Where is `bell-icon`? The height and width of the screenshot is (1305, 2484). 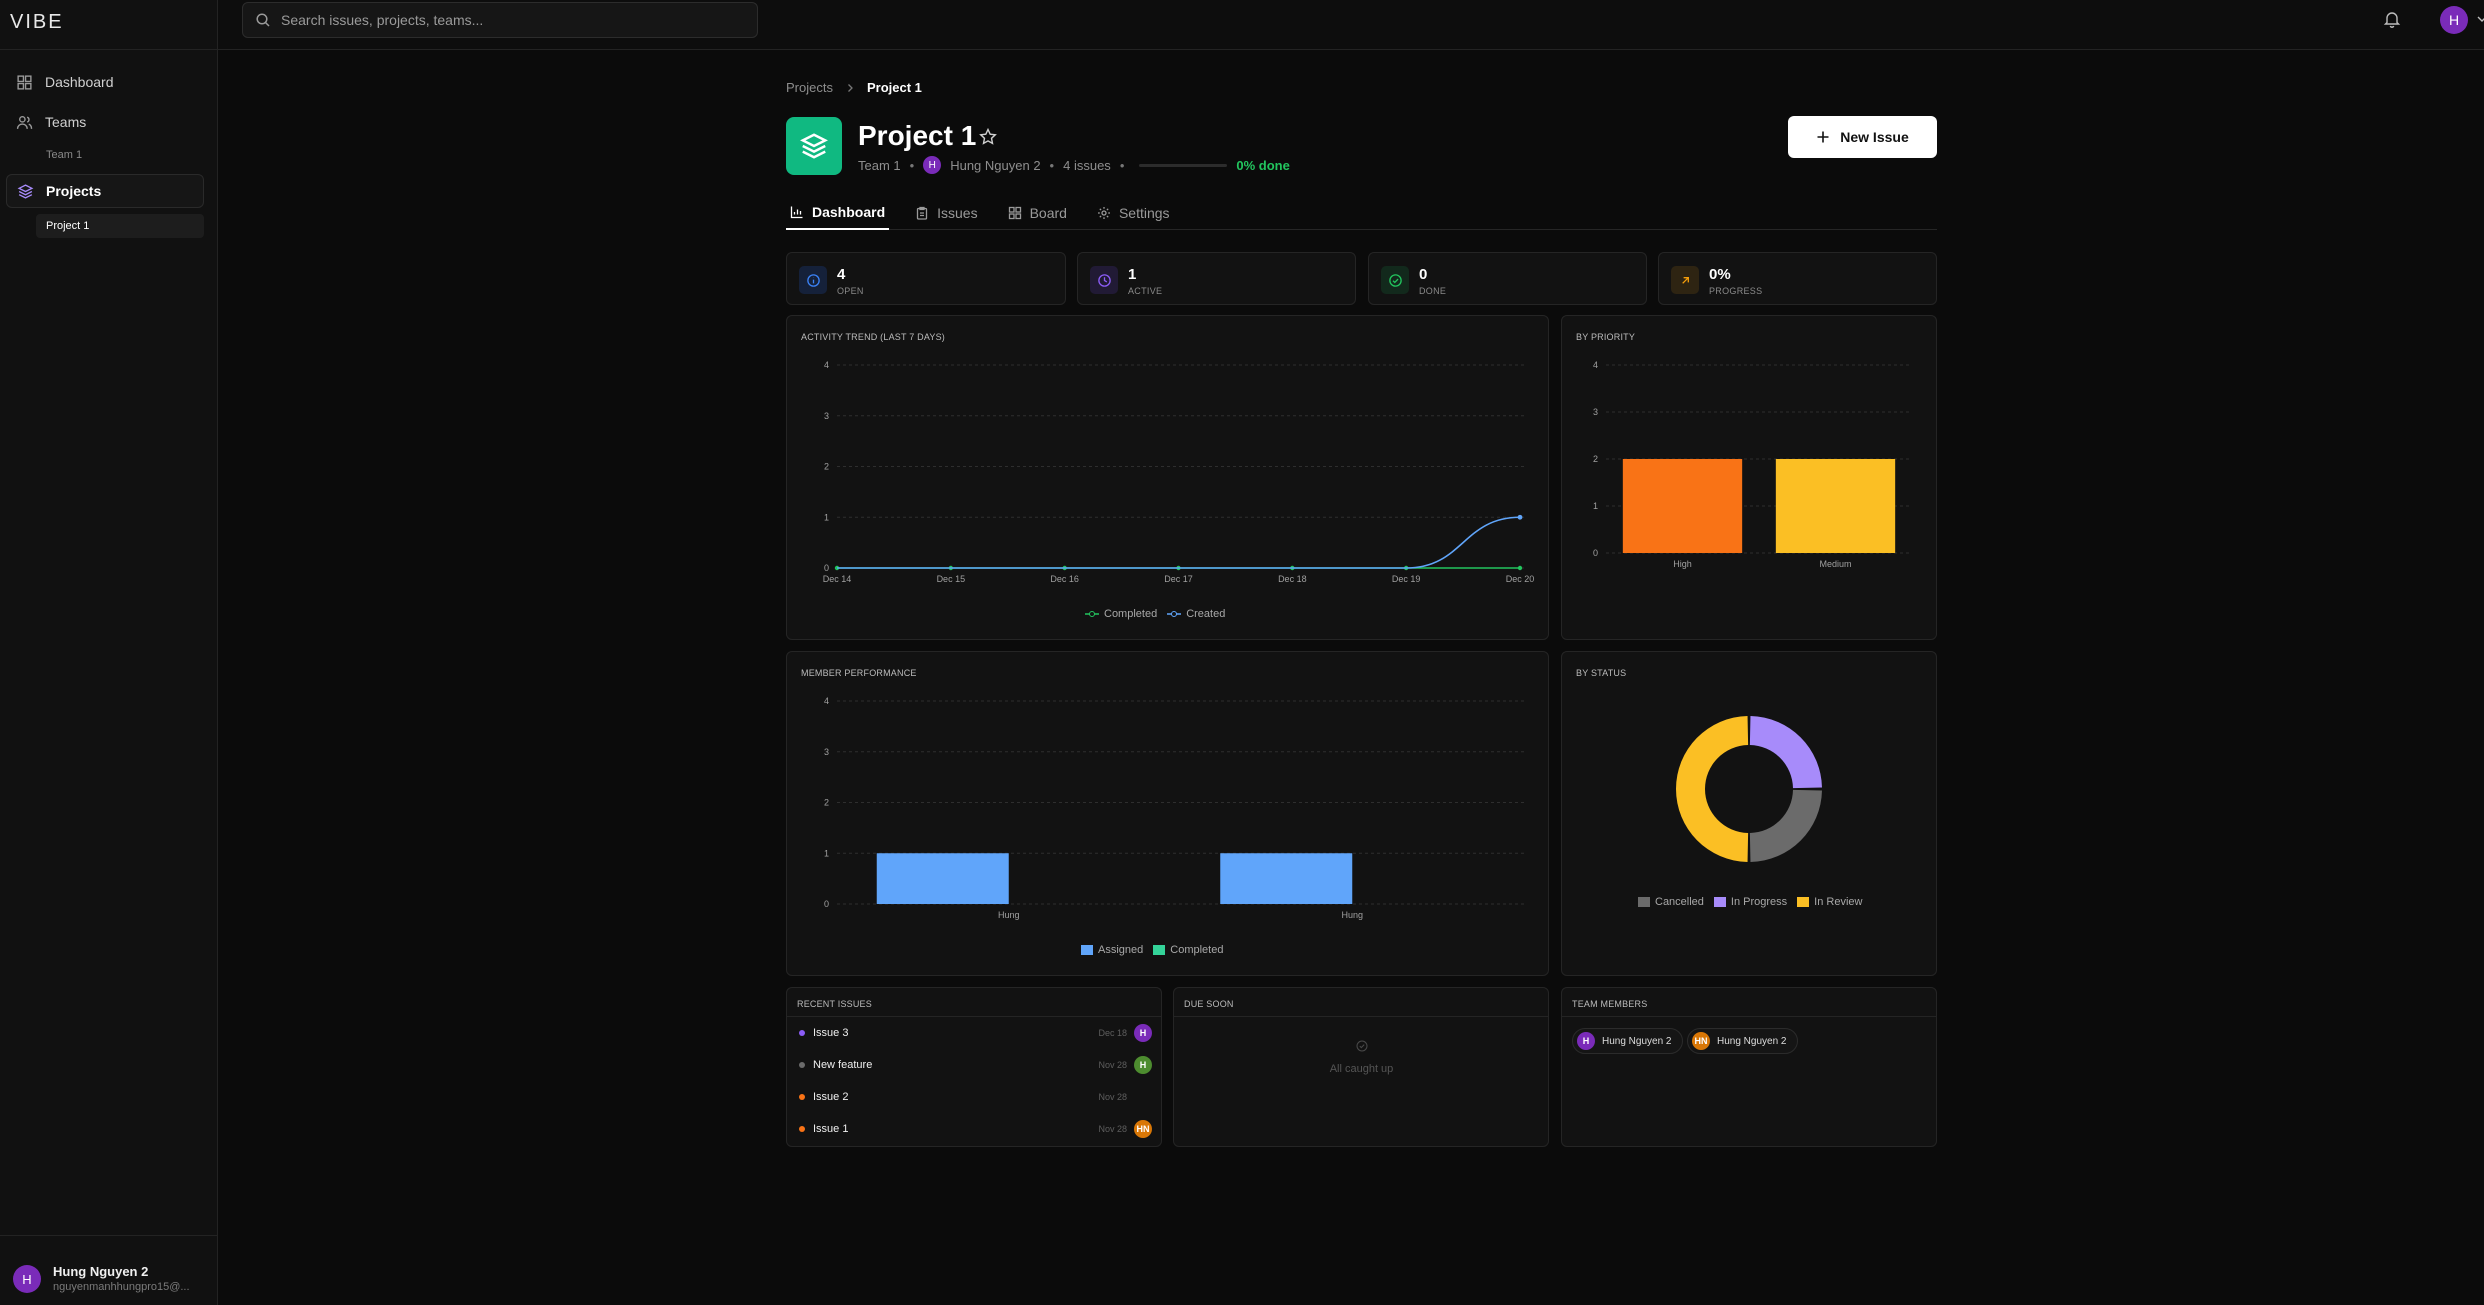 bell-icon is located at coordinates (2392, 19).